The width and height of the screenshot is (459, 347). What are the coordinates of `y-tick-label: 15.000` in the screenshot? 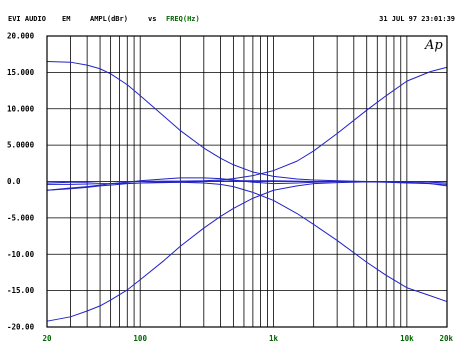 It's located at (21, 72).